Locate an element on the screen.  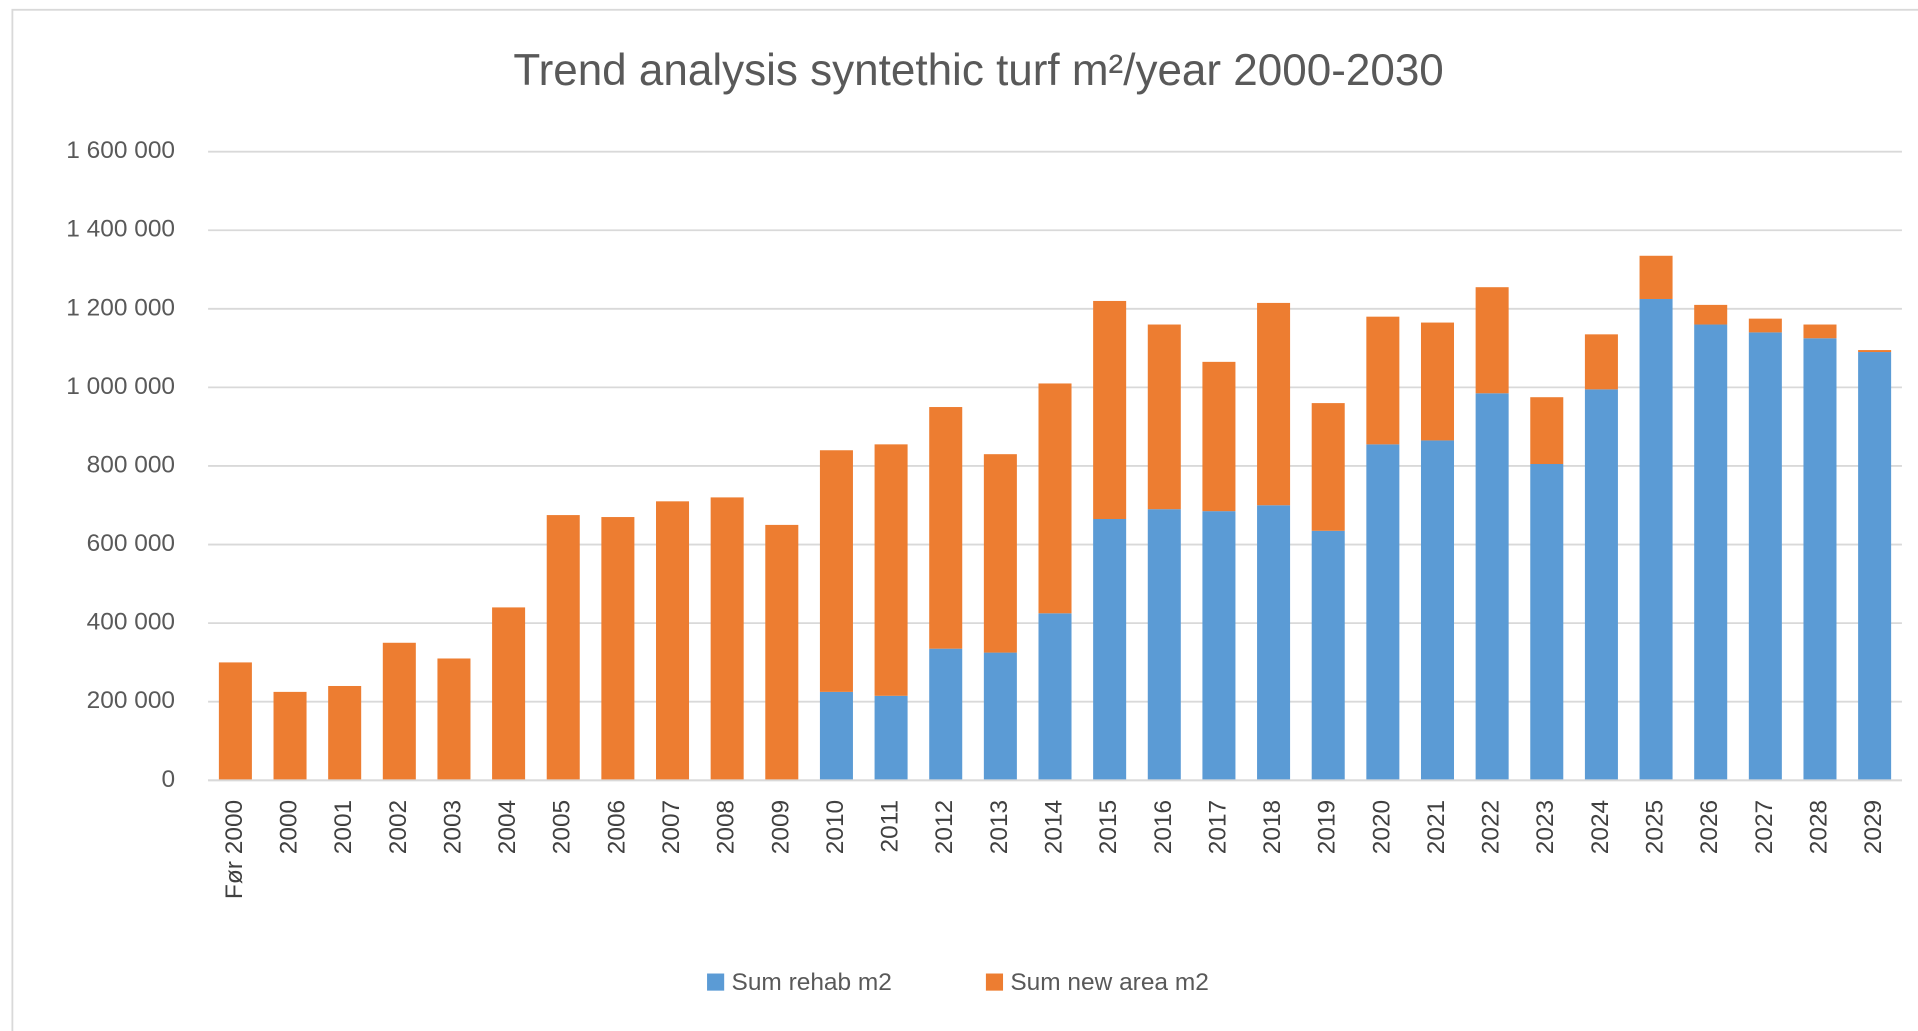
y-tick-label: 0 is located at coordinates (168, 779).